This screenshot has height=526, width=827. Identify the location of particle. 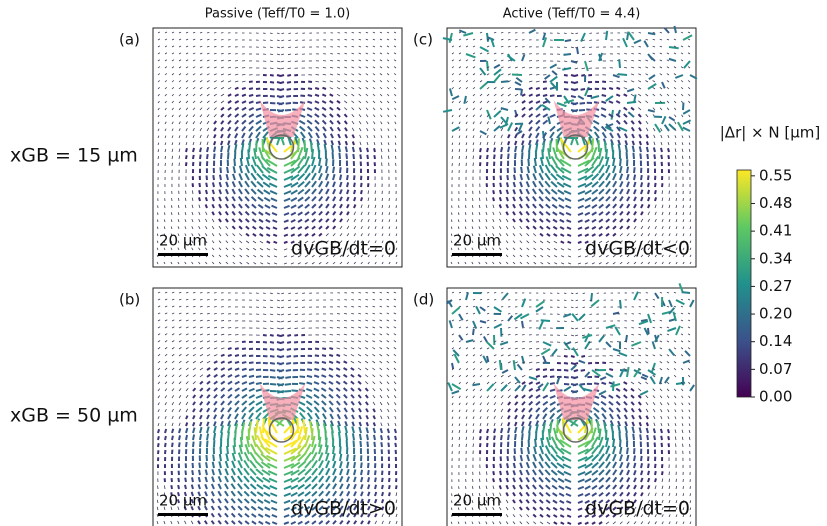
(281, 430).